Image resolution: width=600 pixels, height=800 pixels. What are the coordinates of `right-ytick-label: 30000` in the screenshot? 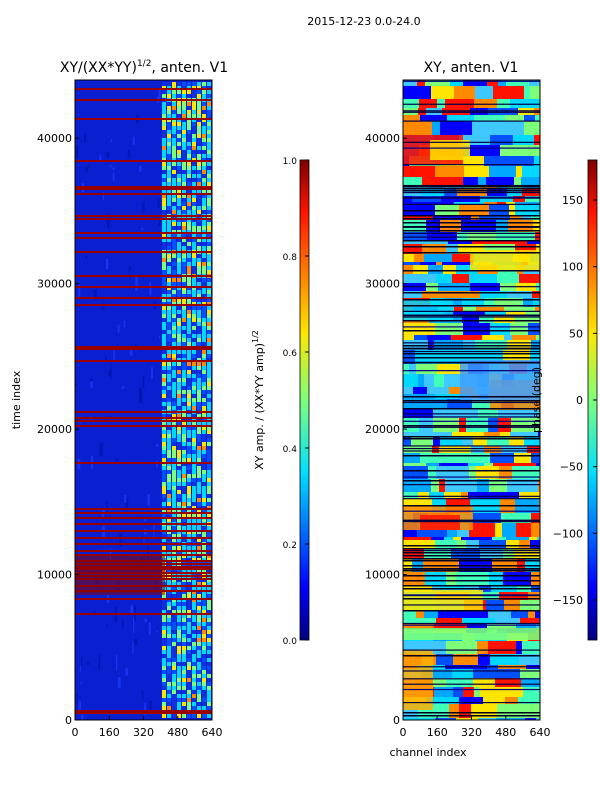 It's located at (382, 284).